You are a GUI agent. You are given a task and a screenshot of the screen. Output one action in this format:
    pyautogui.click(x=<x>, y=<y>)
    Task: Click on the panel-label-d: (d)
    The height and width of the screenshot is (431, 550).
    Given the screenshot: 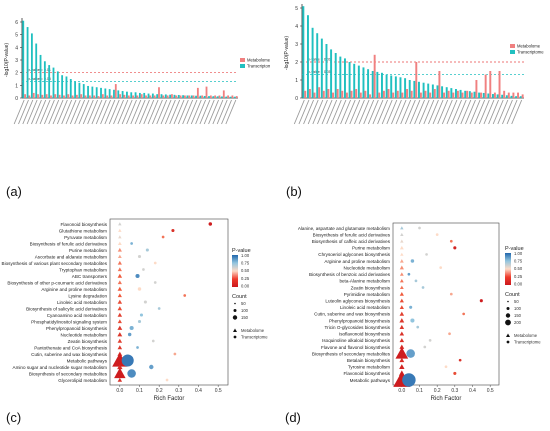 What is the action you would take?
    pyautogui.click(x=293, y=417)
    